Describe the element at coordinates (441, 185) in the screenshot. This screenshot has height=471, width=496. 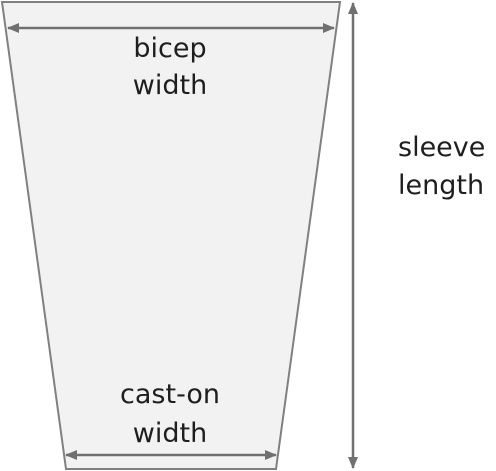
I see `sleeve-length-label-line2: length` at that location.